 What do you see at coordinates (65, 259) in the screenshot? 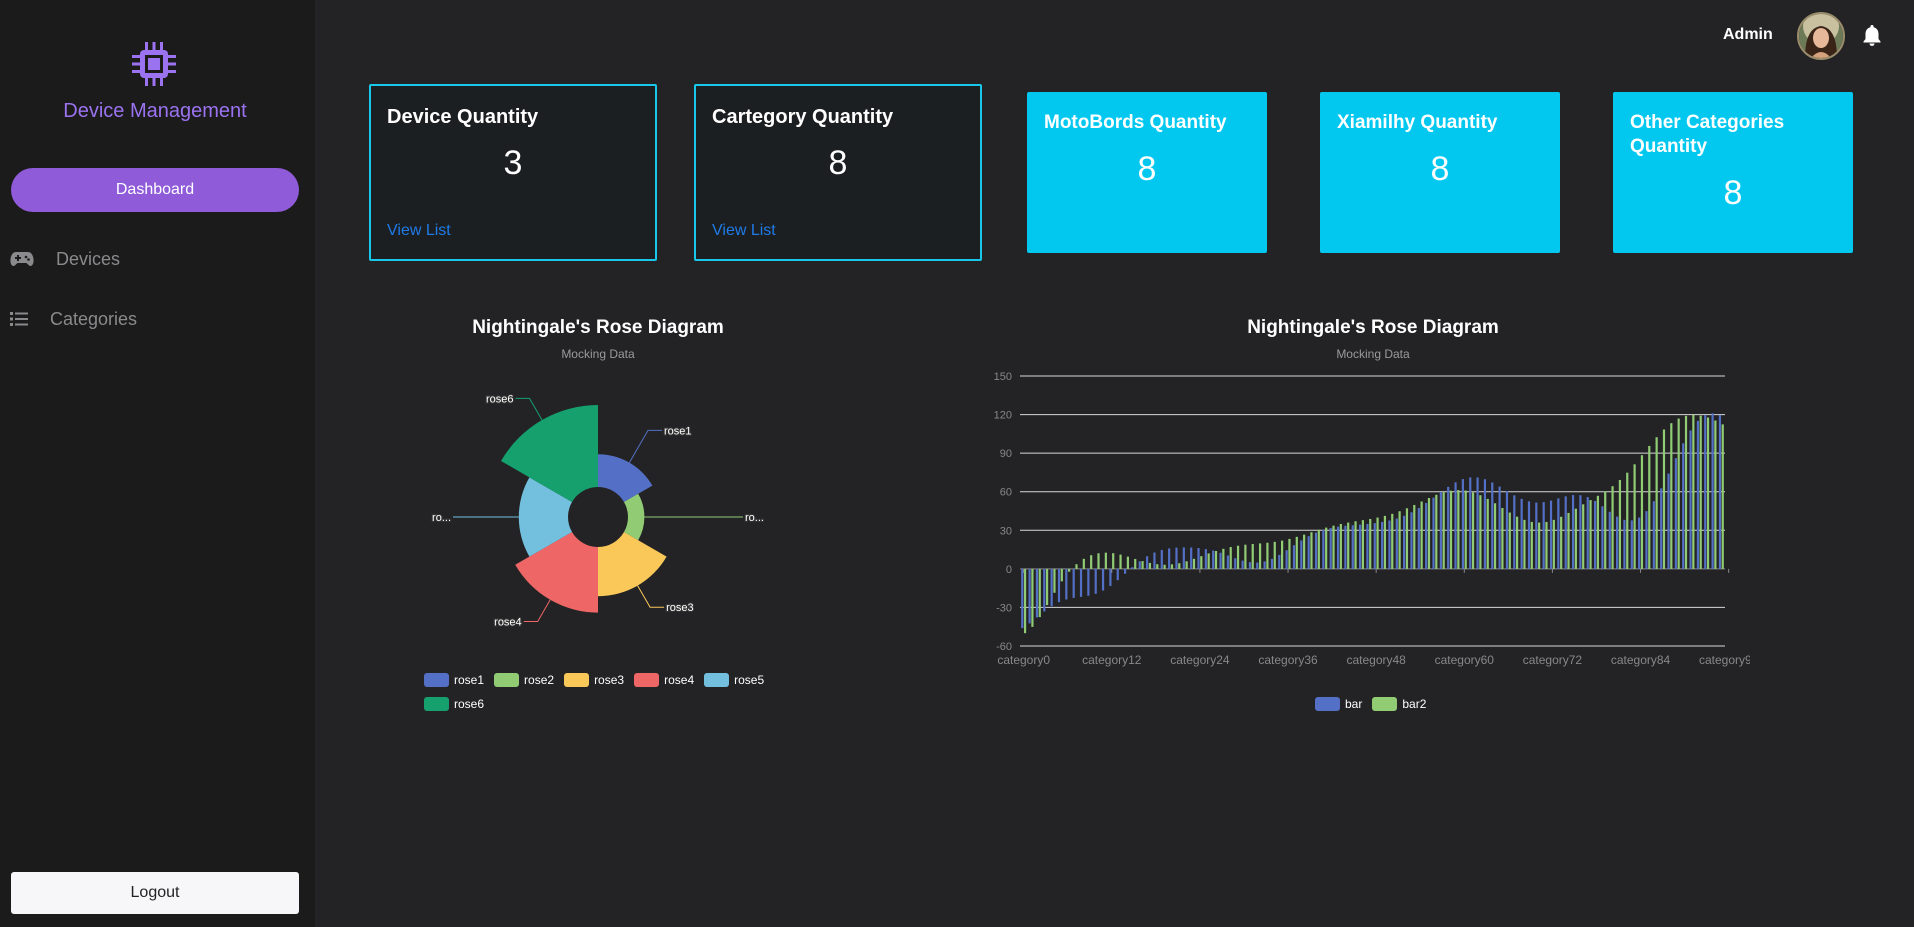
I see `sidebar-item-devices: Devices` at bounding box center [65, 259].